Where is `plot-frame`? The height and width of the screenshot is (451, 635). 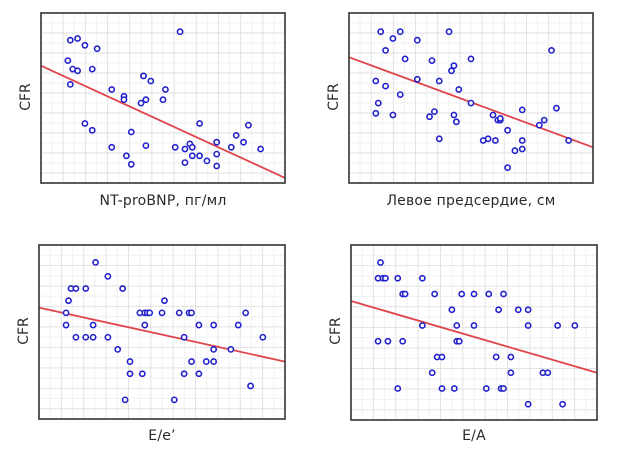 plot-frame is located at coordinates (471, 98).